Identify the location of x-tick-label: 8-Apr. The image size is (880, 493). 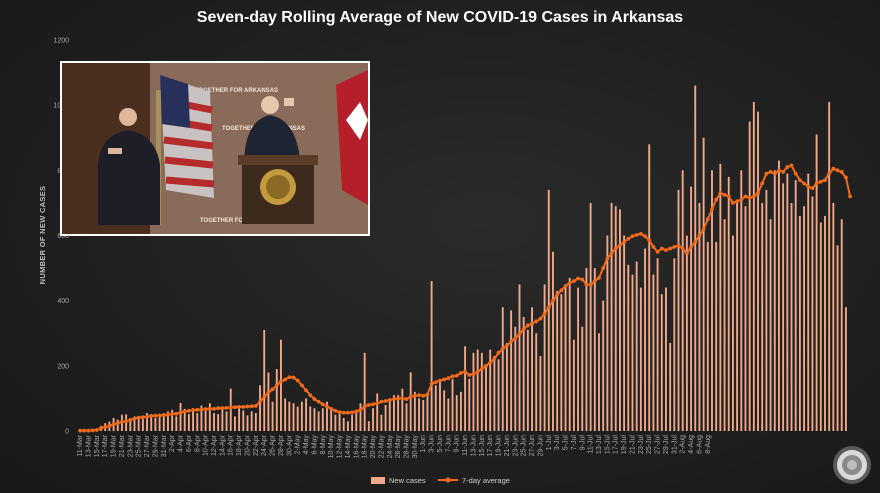
(197, 443).